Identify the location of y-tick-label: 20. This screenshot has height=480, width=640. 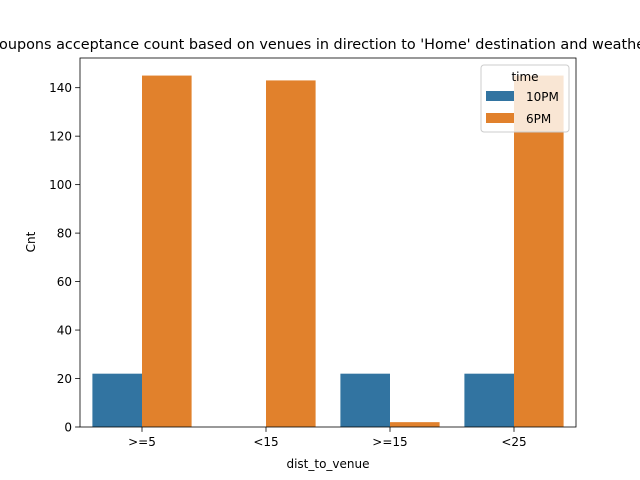
(64, 379).